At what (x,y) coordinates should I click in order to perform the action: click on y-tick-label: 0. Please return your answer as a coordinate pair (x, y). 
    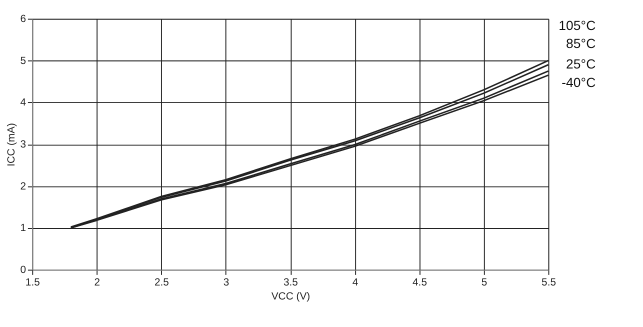
    Looking at the image, I should click on (23, 270).